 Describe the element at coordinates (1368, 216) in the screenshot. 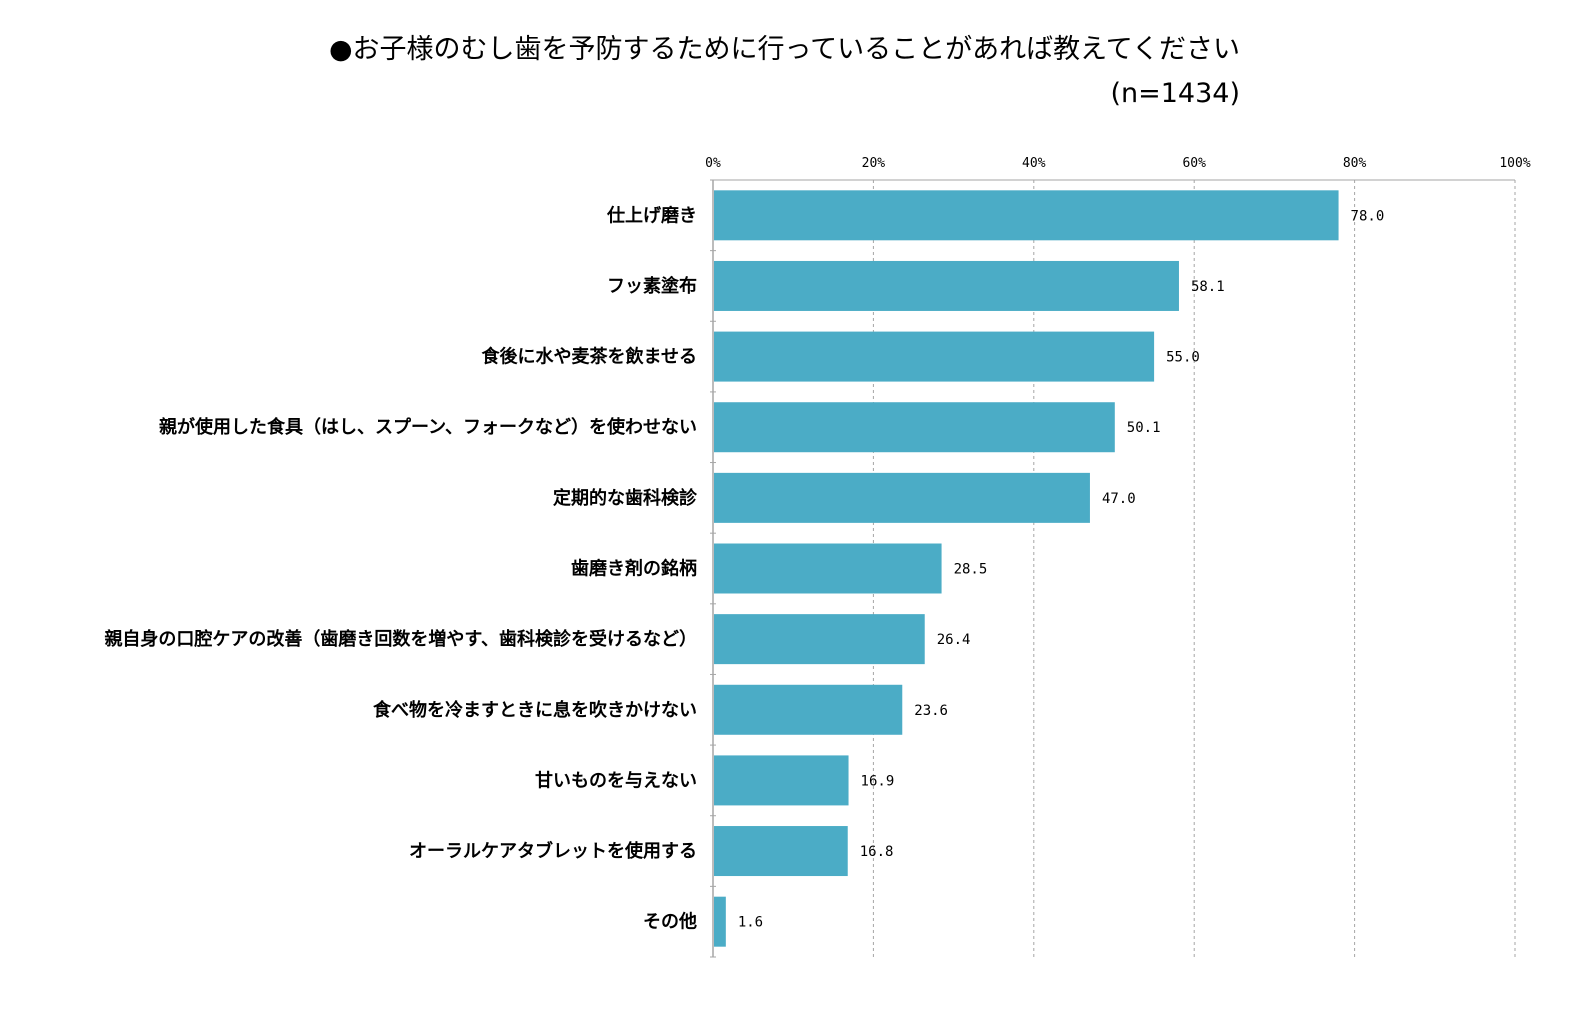

I see `data-label: 78.0` at that location.